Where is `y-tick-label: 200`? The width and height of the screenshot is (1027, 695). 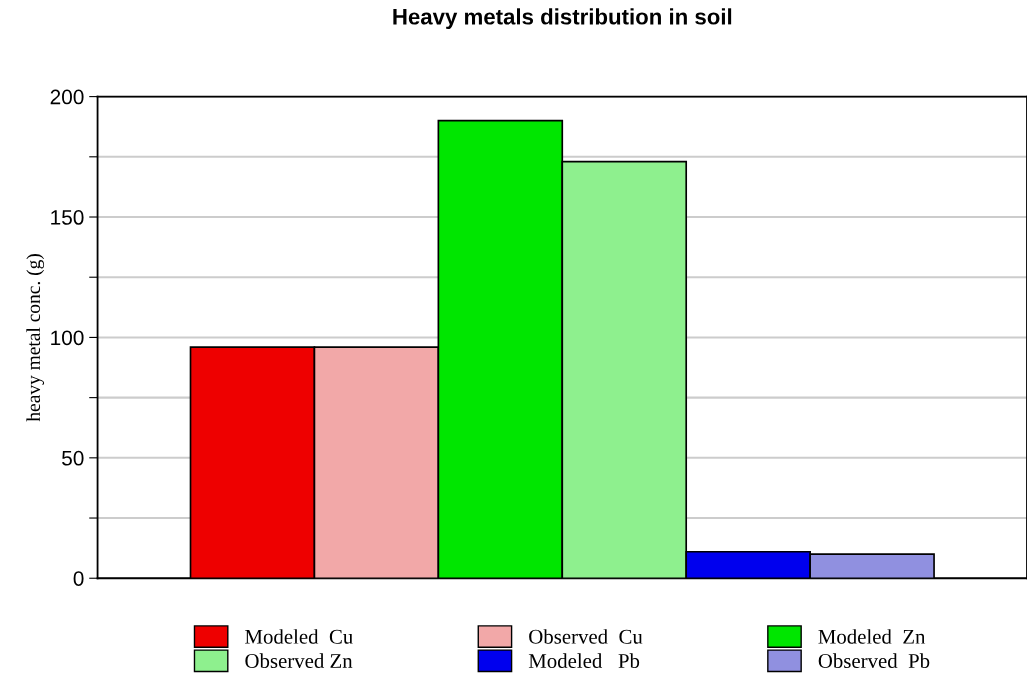 y-tick-label: 200 is located at coordinates (67, 97).